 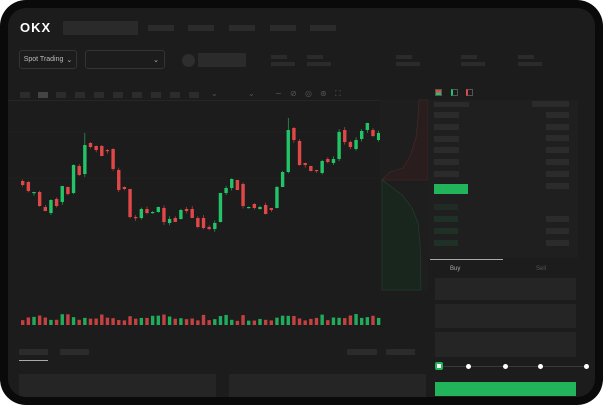 I want to click on indicator-icon: ⌄, so click(x=214, y=93).